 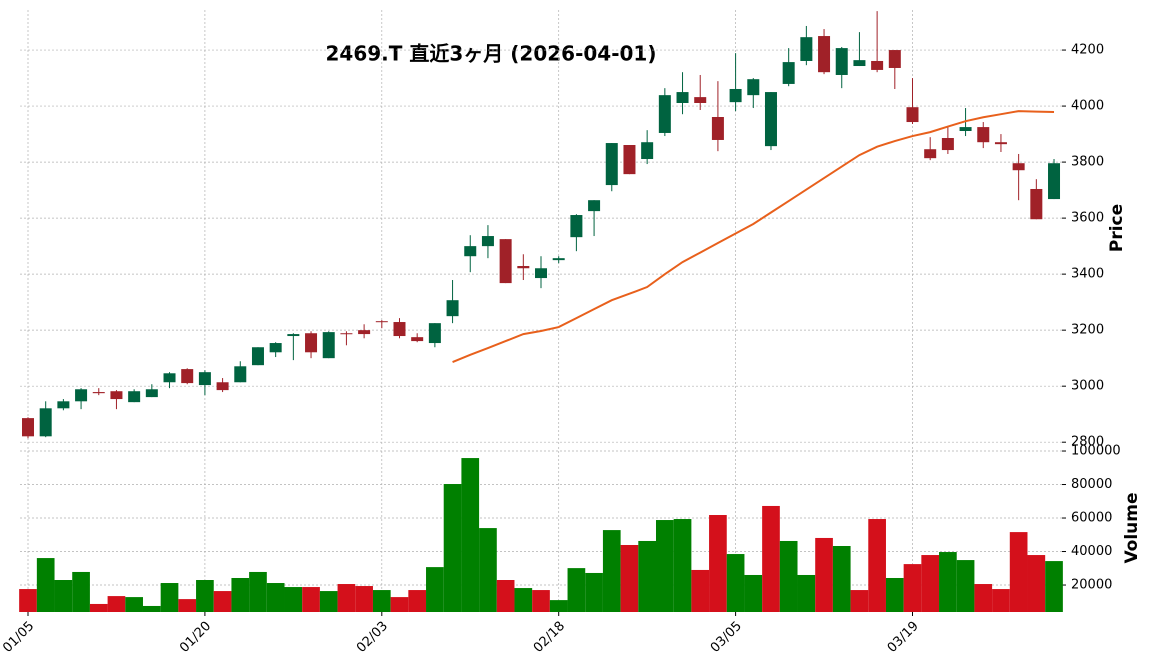 What do you see at coordinates (1096, 451) in the screenshot?
I see `y-tick-label: 100000` at bounding box center [1096, 451].